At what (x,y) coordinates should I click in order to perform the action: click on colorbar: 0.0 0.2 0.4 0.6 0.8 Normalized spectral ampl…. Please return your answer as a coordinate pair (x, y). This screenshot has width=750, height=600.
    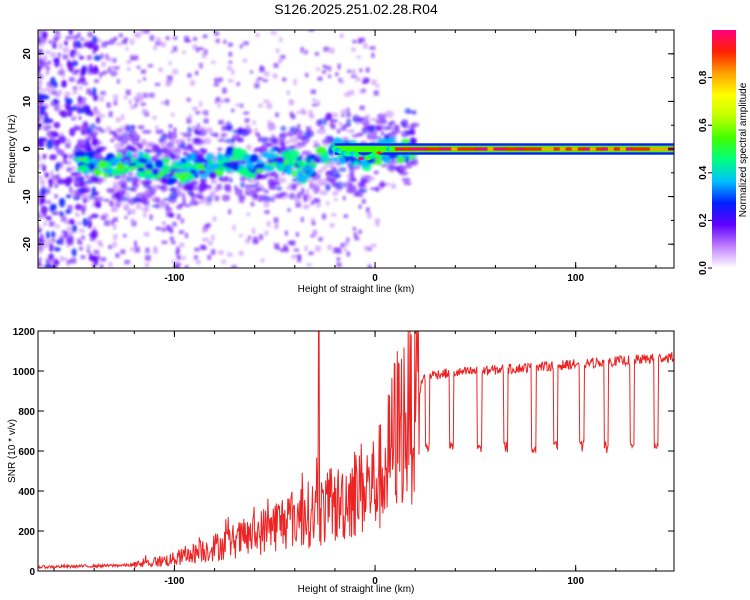
    Looking at the image, I should click on (723, 152).